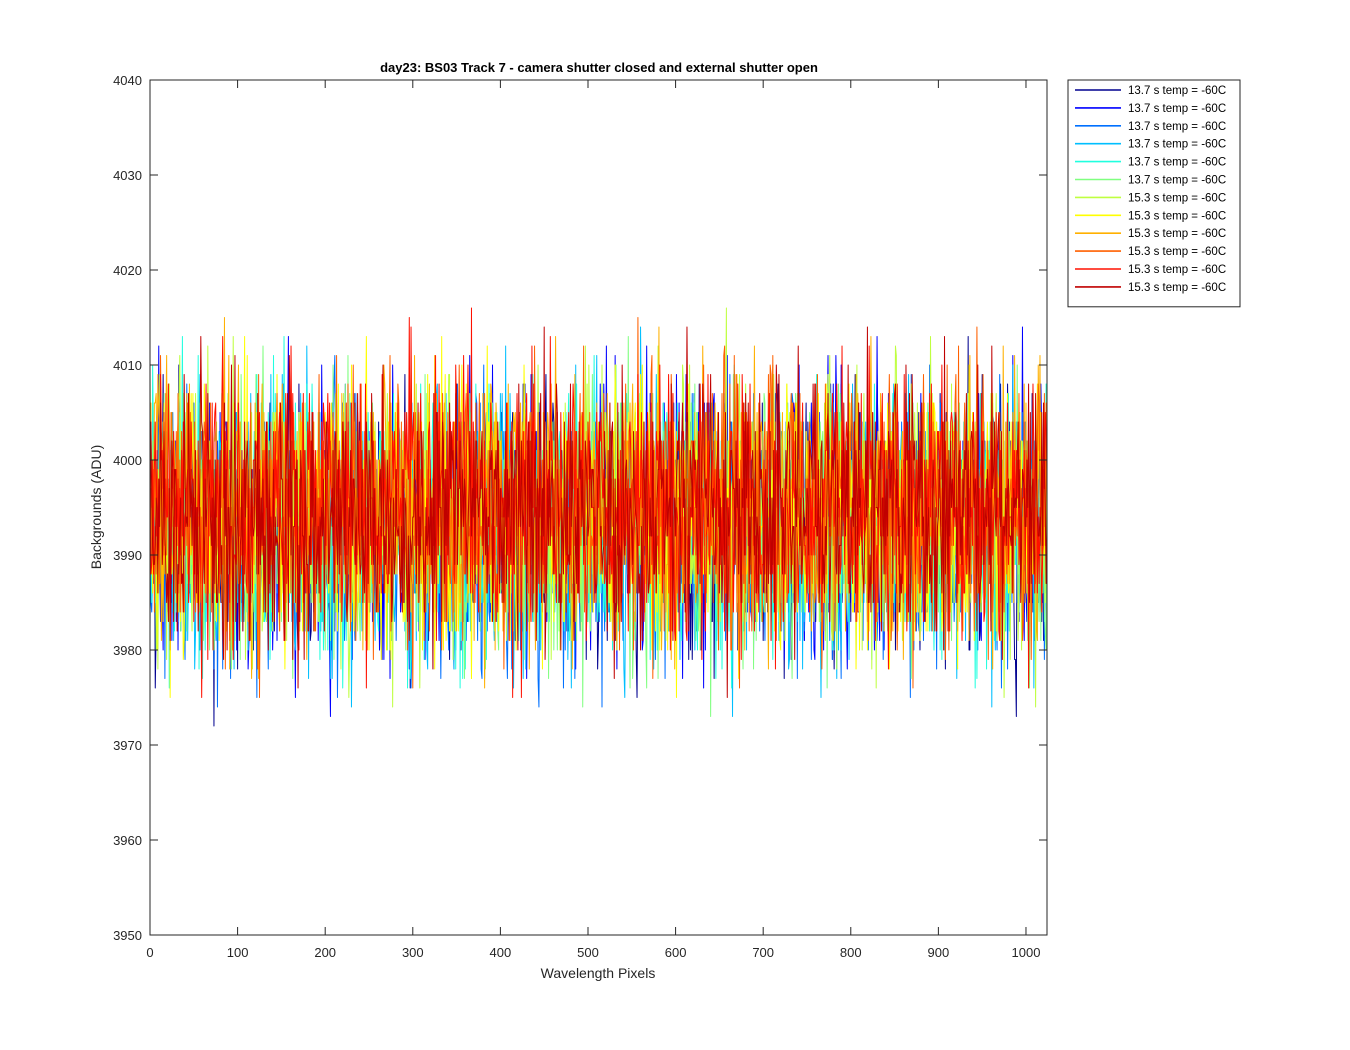  I want to click on x-tick-label: 0, so click(149, 952).